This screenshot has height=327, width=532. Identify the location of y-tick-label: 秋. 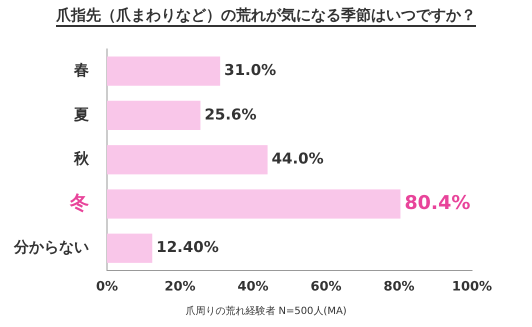
(81, 159).